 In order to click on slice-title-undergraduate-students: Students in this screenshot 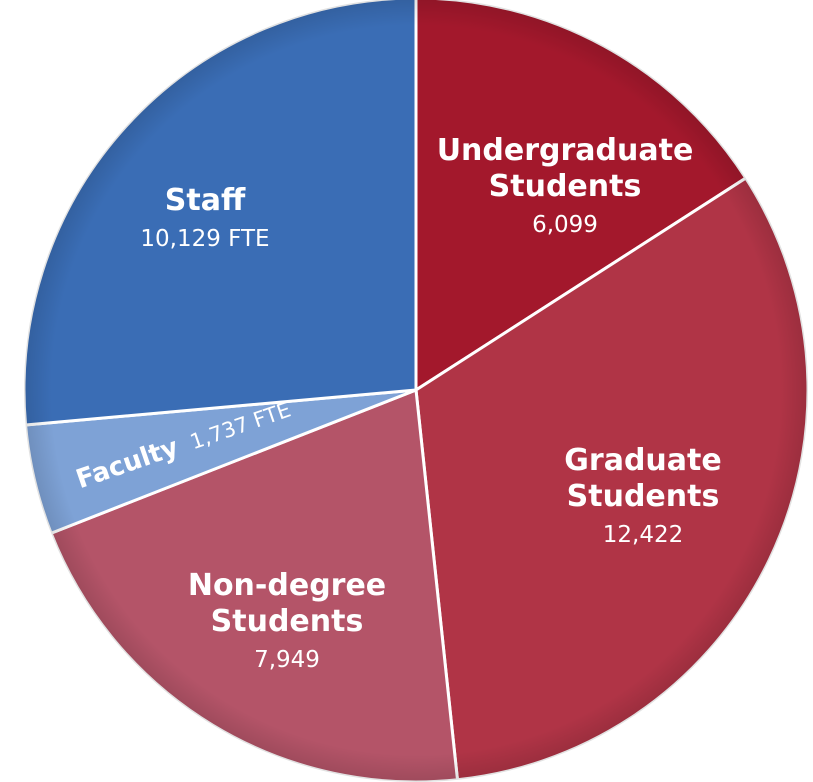, I will do `click(565, 186)`.